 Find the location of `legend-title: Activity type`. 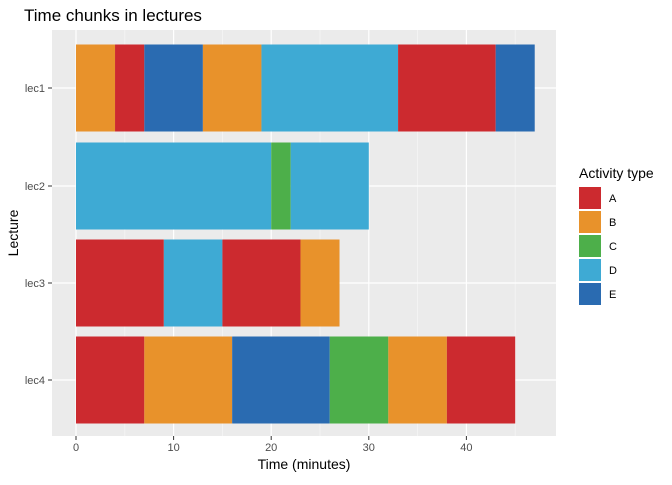

legend-title: Activity type is located at coordinates (616, 173).